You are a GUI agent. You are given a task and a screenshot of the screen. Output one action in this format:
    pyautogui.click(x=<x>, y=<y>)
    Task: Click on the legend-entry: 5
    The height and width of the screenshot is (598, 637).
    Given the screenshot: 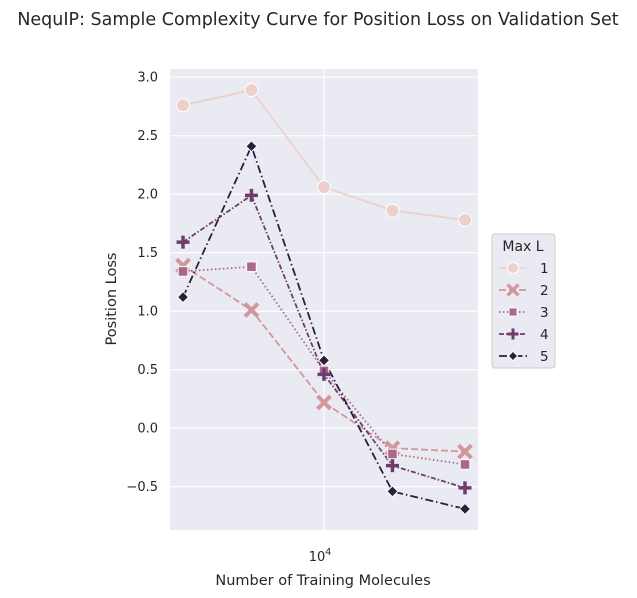 What is the action you would take?
    pyautogui.click(x=524, y=357)
    